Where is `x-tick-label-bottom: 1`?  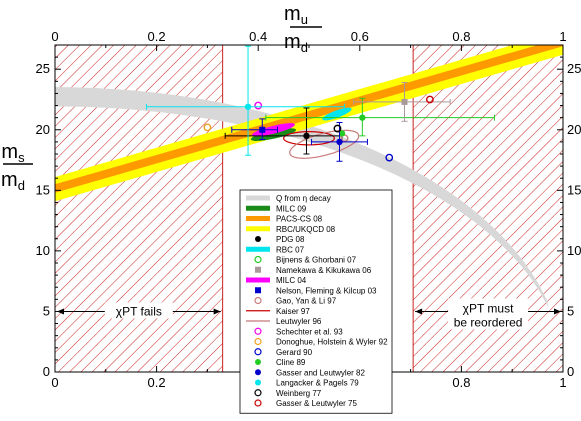
x-tick-label-bottom: 1 is located at coordinates (562, 382).